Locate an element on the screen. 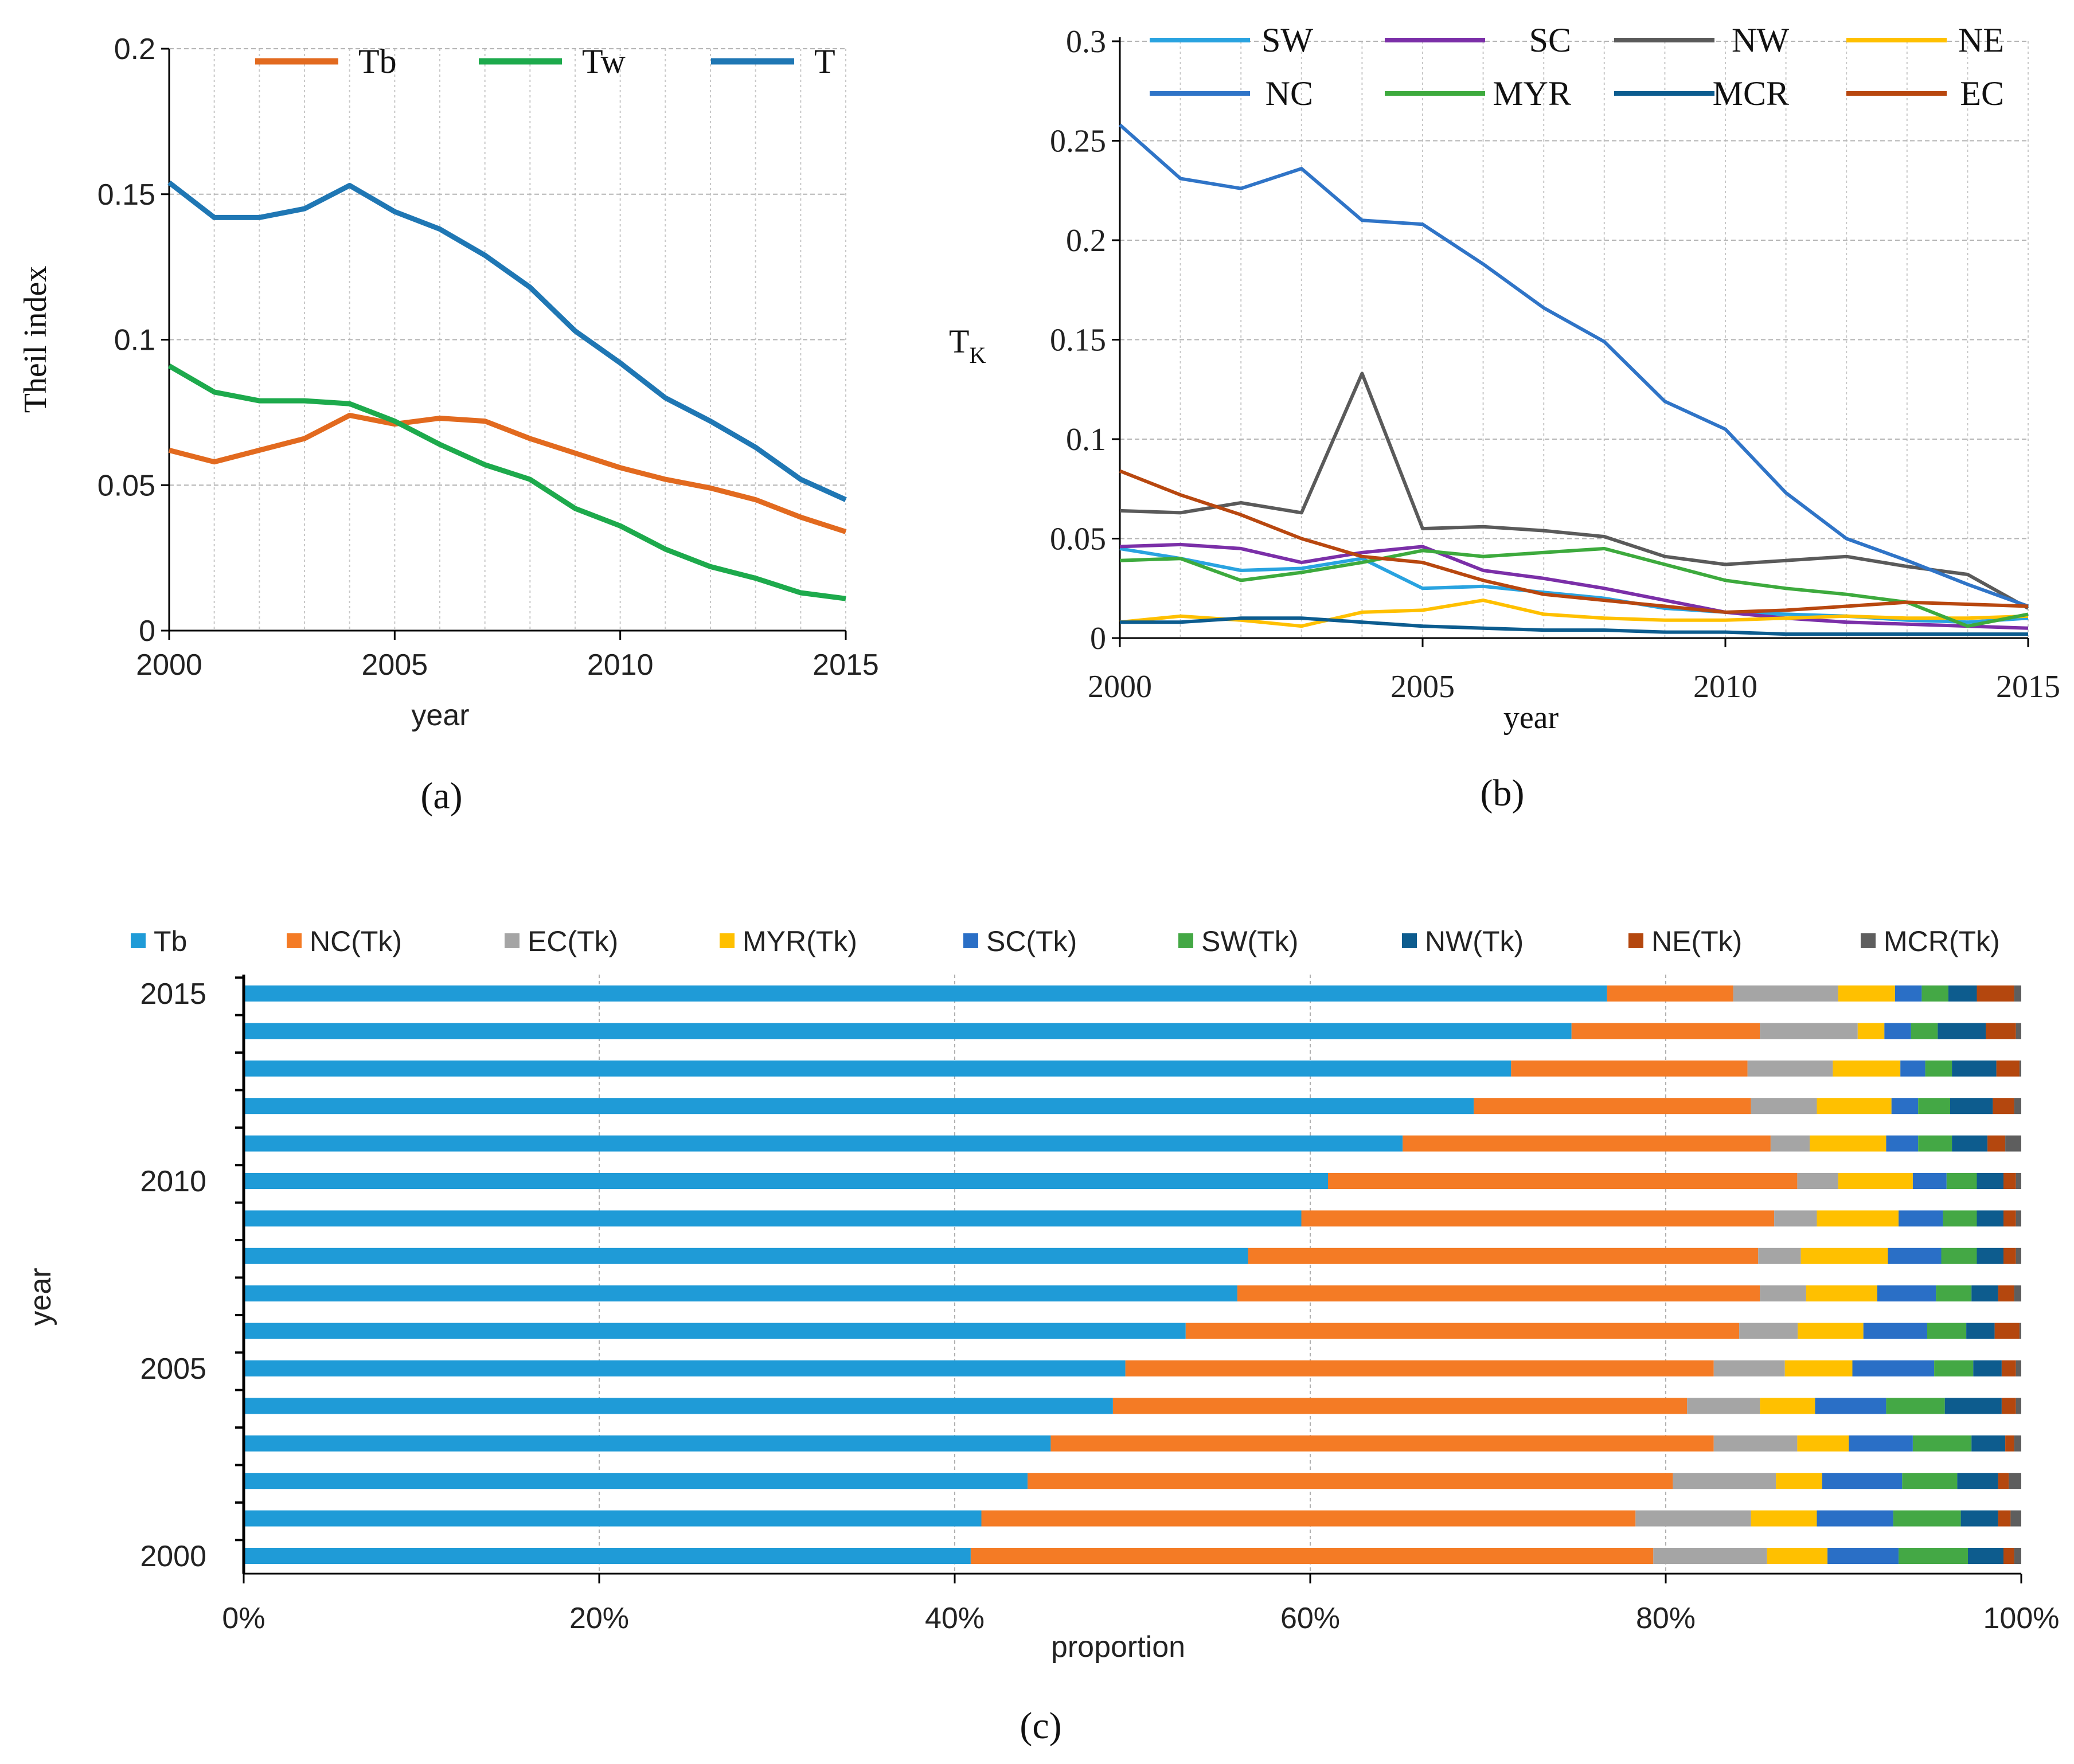  panel-c-x-tick-label: 100% is located at coordinates (2021, 1618).